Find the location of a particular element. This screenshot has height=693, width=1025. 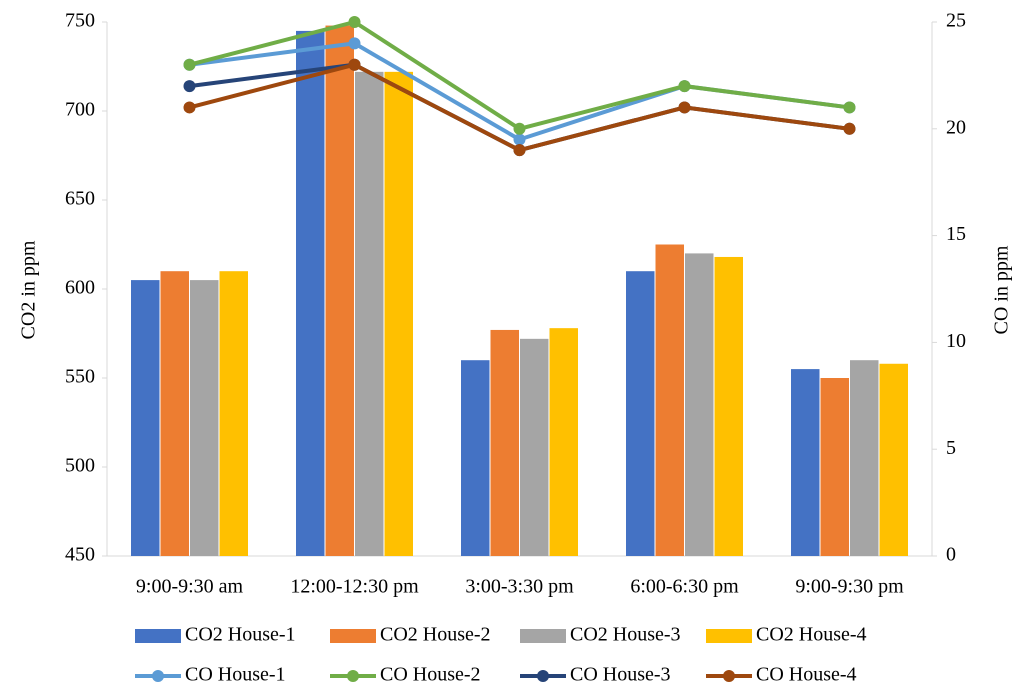

legend-label: CO House-2 is located at coordinates (430, 675).